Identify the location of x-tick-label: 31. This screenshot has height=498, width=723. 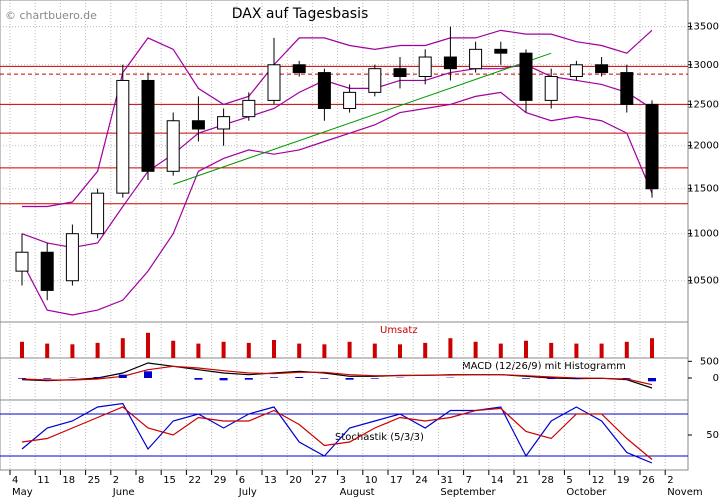
(446, 480).